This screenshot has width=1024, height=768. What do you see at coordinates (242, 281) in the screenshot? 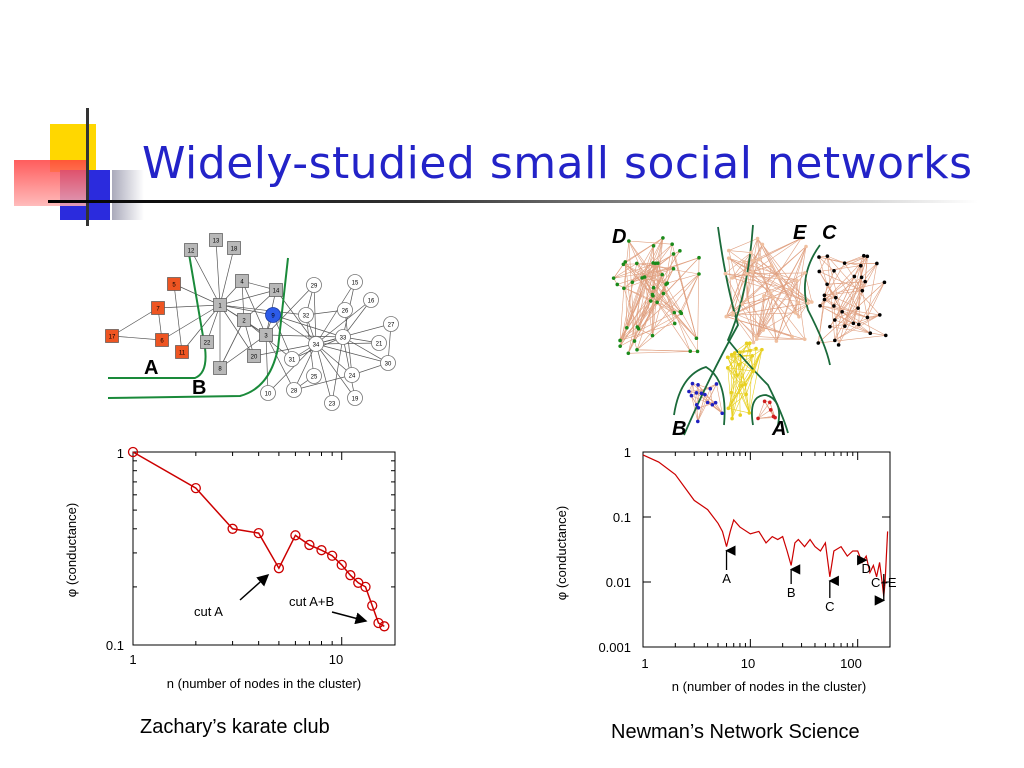
I see `karate-node: 4` at bounding box center [242, 281].